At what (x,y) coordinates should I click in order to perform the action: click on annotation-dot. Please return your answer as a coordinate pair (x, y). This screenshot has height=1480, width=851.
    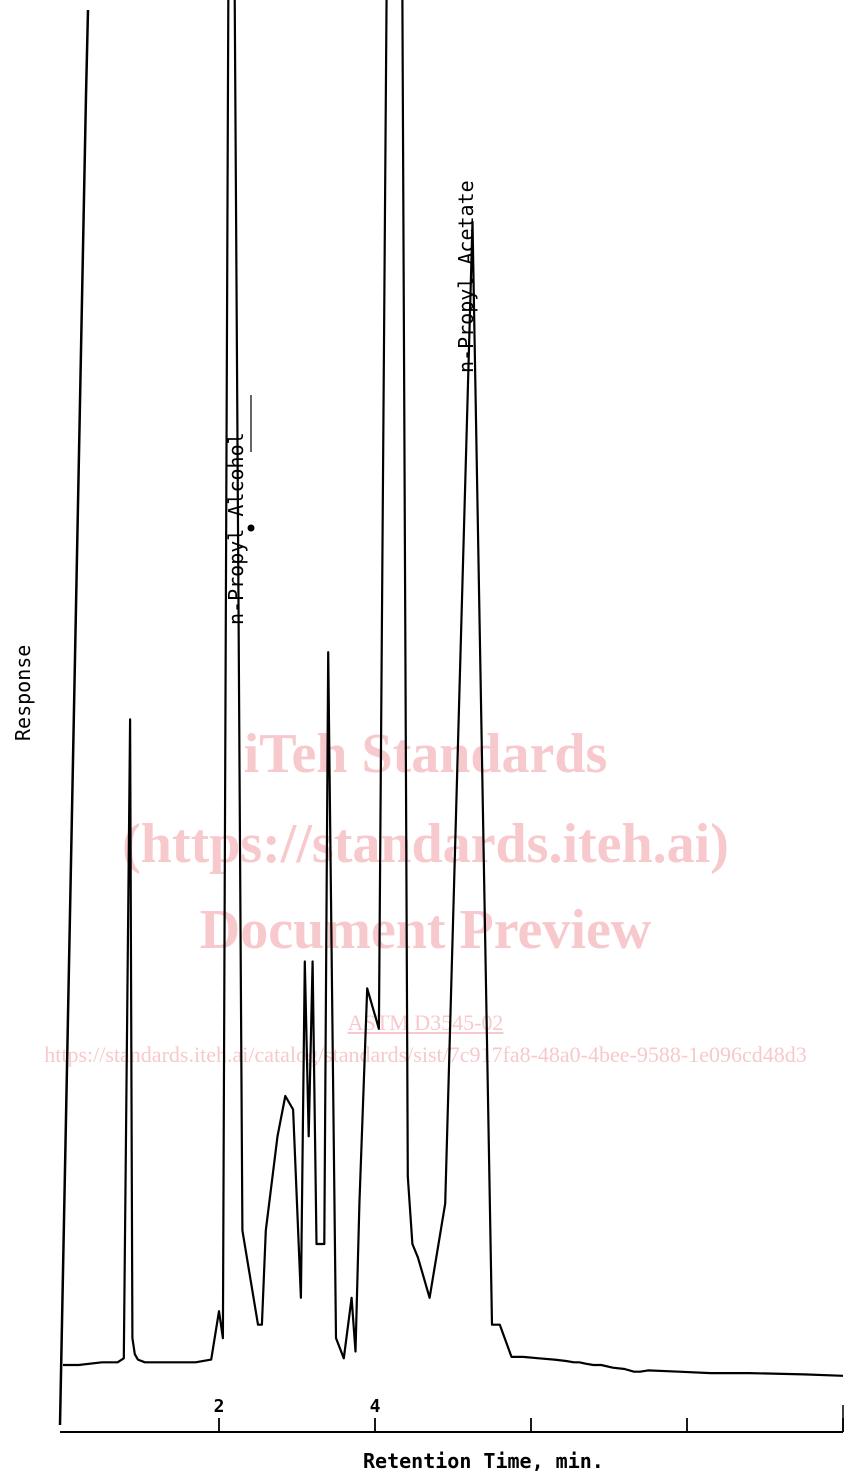
    Looking at the image, I should click on (251, 528).